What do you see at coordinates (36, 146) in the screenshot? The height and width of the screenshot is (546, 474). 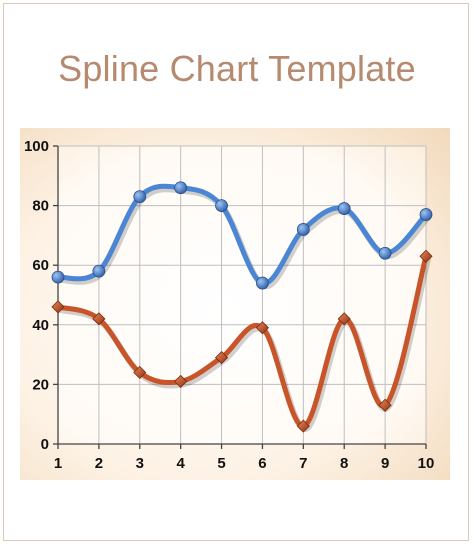 I see `y-tick-label: 100` at bounding box center [36, 146].